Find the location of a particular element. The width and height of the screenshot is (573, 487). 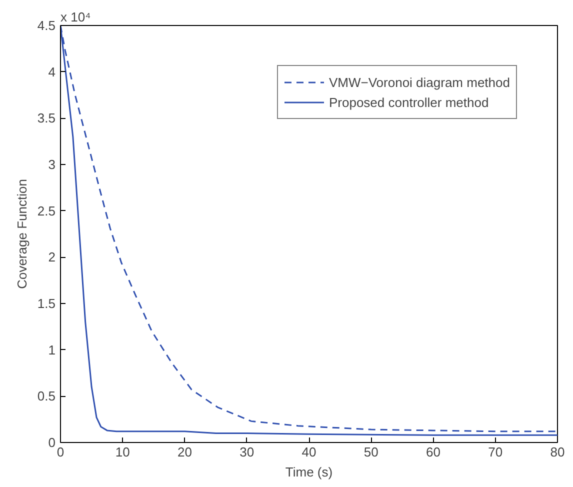

y-tick-label: 0.5 is located at coordinates (46, 396).